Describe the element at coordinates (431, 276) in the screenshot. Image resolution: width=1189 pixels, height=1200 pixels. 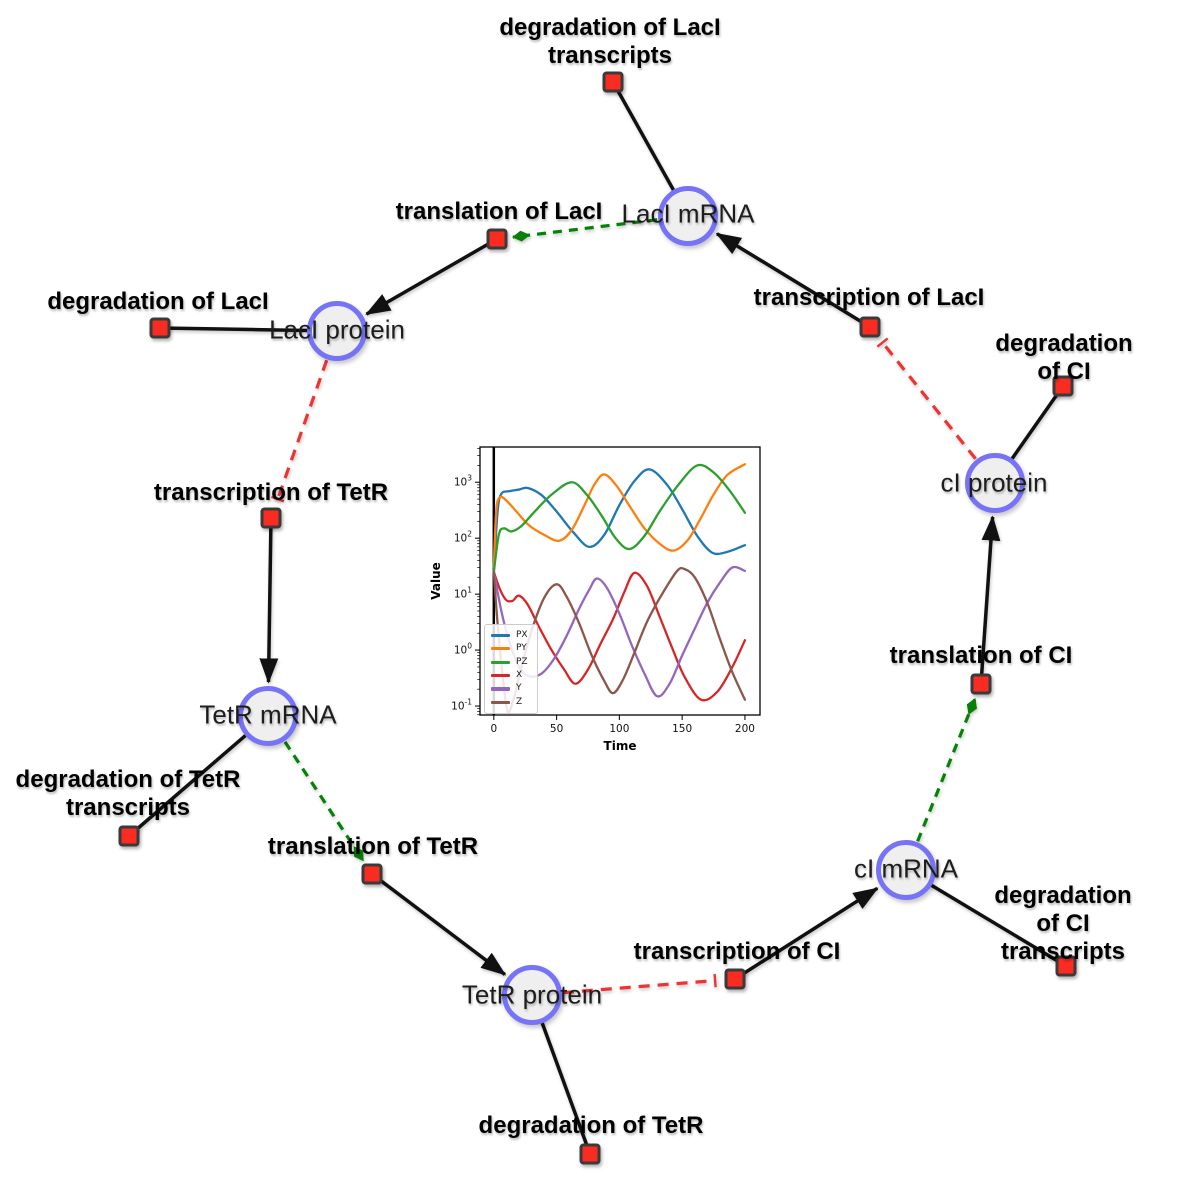
I see `edge-translation-of-laci-to-laci-protein` at that location.